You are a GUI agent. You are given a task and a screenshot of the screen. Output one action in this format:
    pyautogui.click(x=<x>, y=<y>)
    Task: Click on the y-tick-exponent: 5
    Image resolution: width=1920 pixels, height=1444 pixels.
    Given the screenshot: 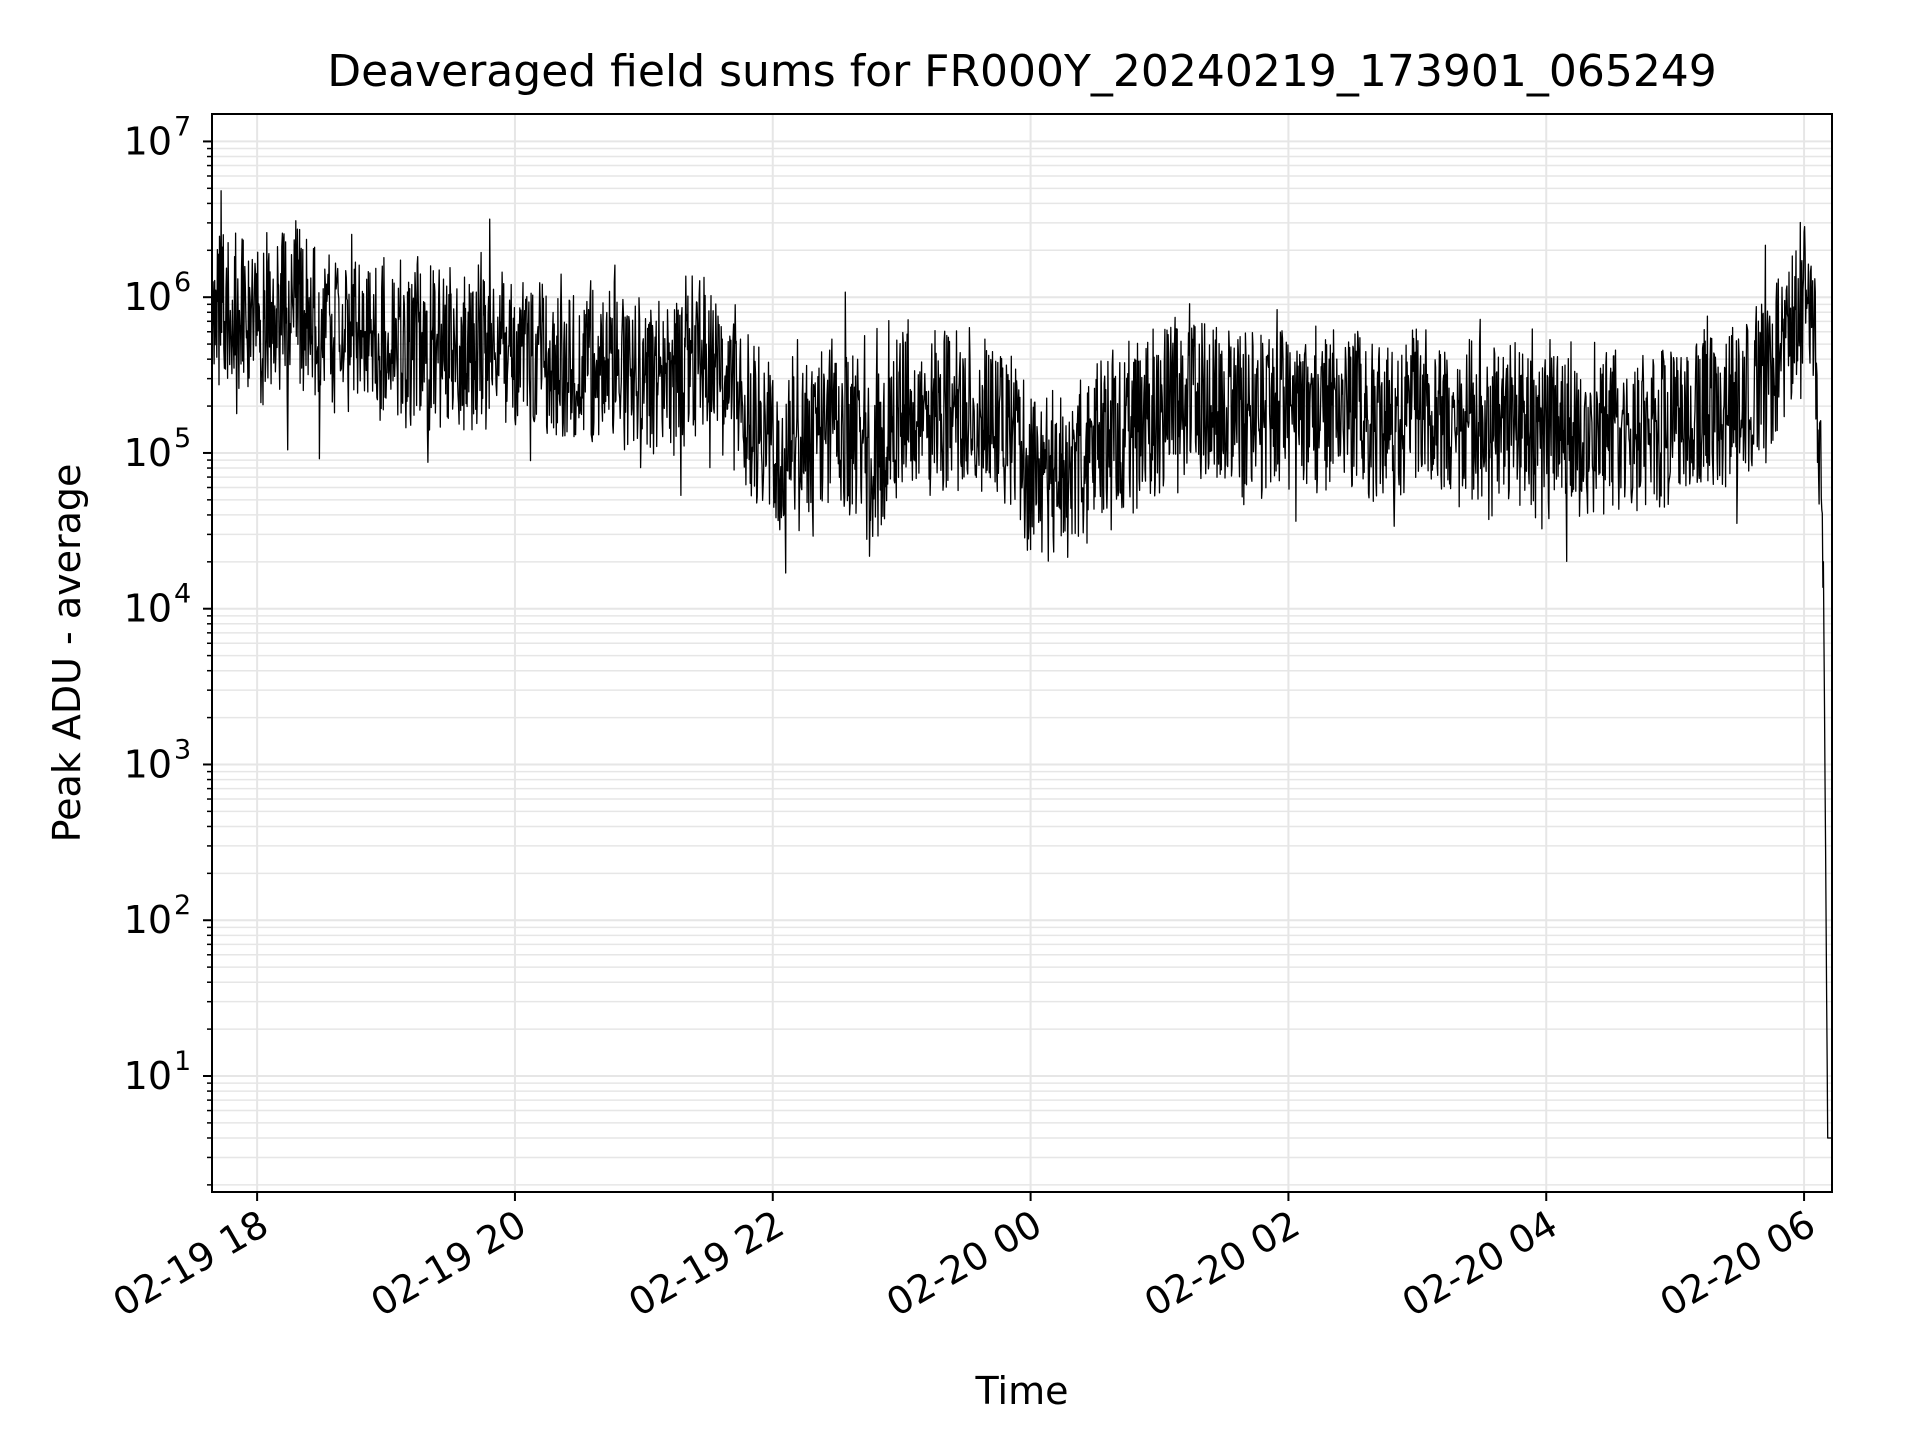 What is the action you would take?
    pyautogui.click(x=182, y=438)
    